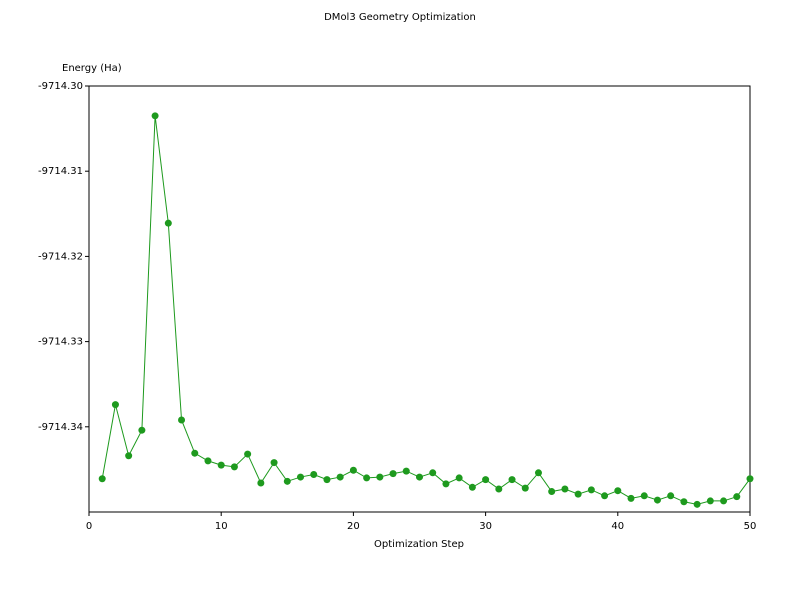  I want to click on x-tick-label: 0, so click(89, 526).